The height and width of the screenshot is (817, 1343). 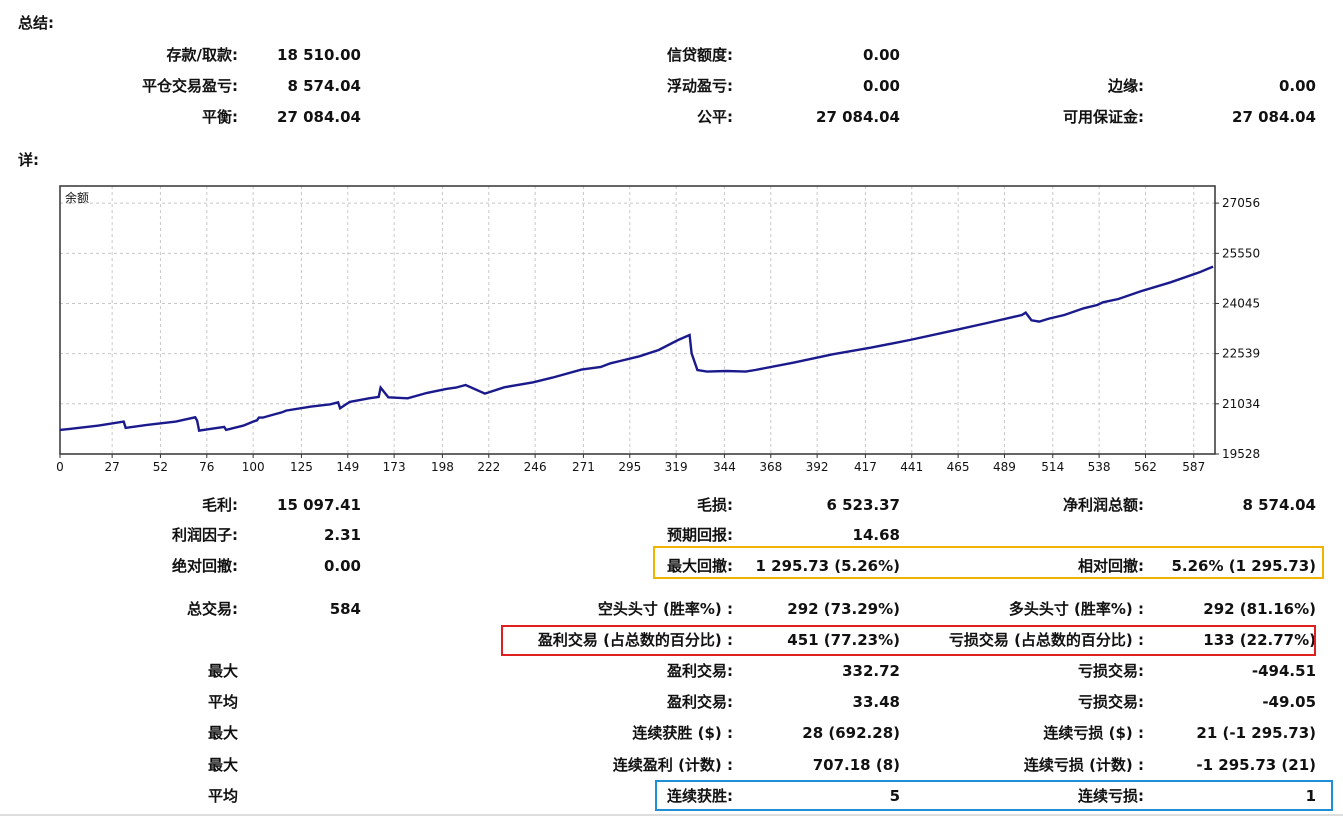 I want to click on x-tick-label: 149, so click(x=347, y=467).